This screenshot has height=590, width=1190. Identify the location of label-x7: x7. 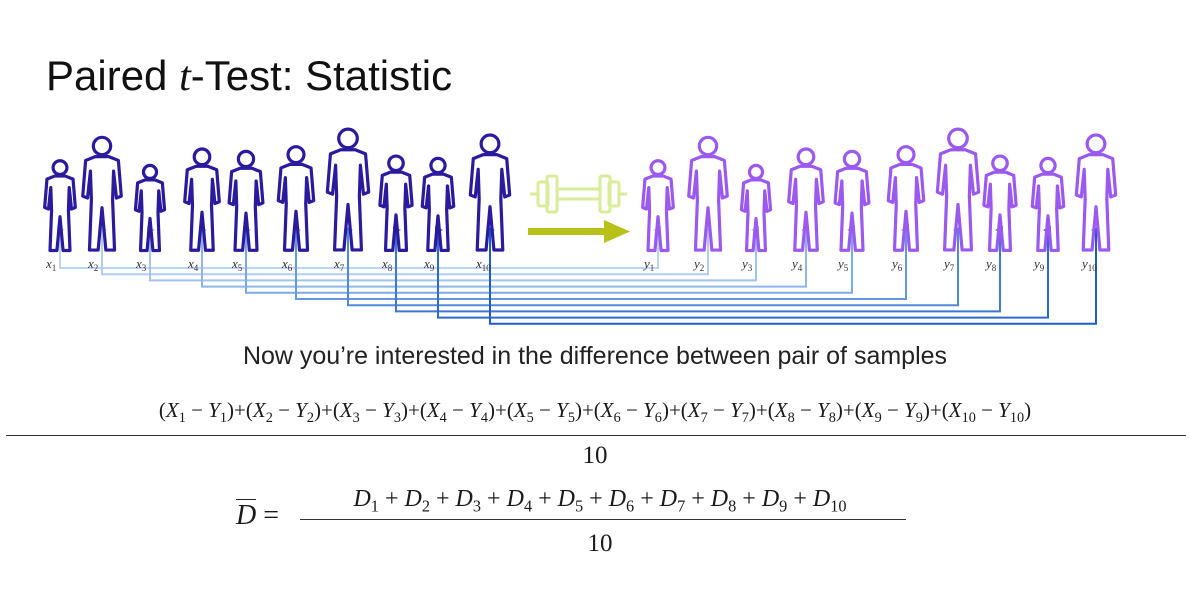
(339, 264).